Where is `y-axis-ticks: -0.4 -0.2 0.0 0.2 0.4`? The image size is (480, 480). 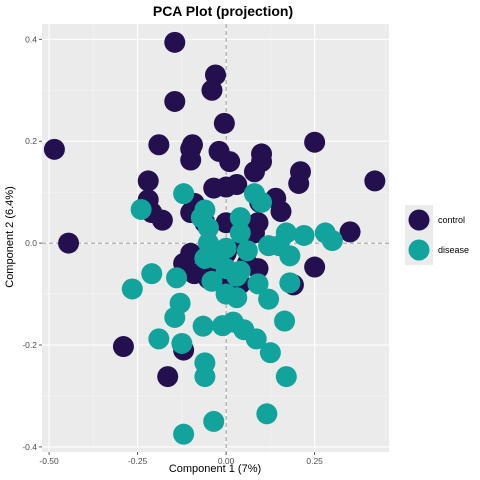 y-axis-ticks: -0.4 -0.2 0.0 0.2 0.4 is located at coordinates (32, 243).